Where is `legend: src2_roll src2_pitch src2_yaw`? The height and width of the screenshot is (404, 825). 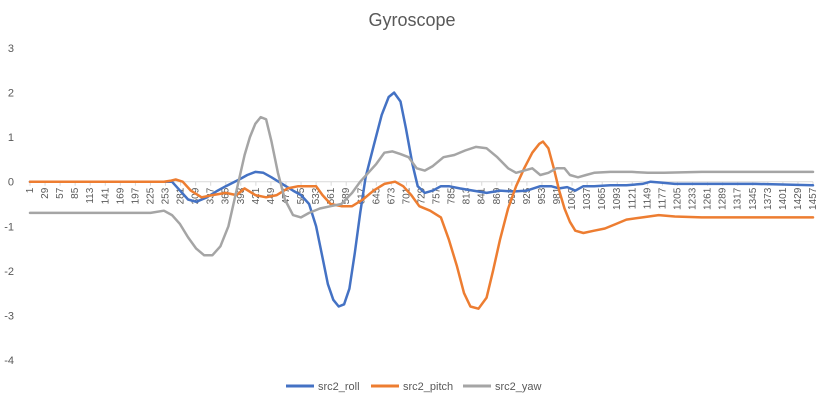 legend: src2_roll src2_pitch src2_yaw is located at coordinates (414, 387).